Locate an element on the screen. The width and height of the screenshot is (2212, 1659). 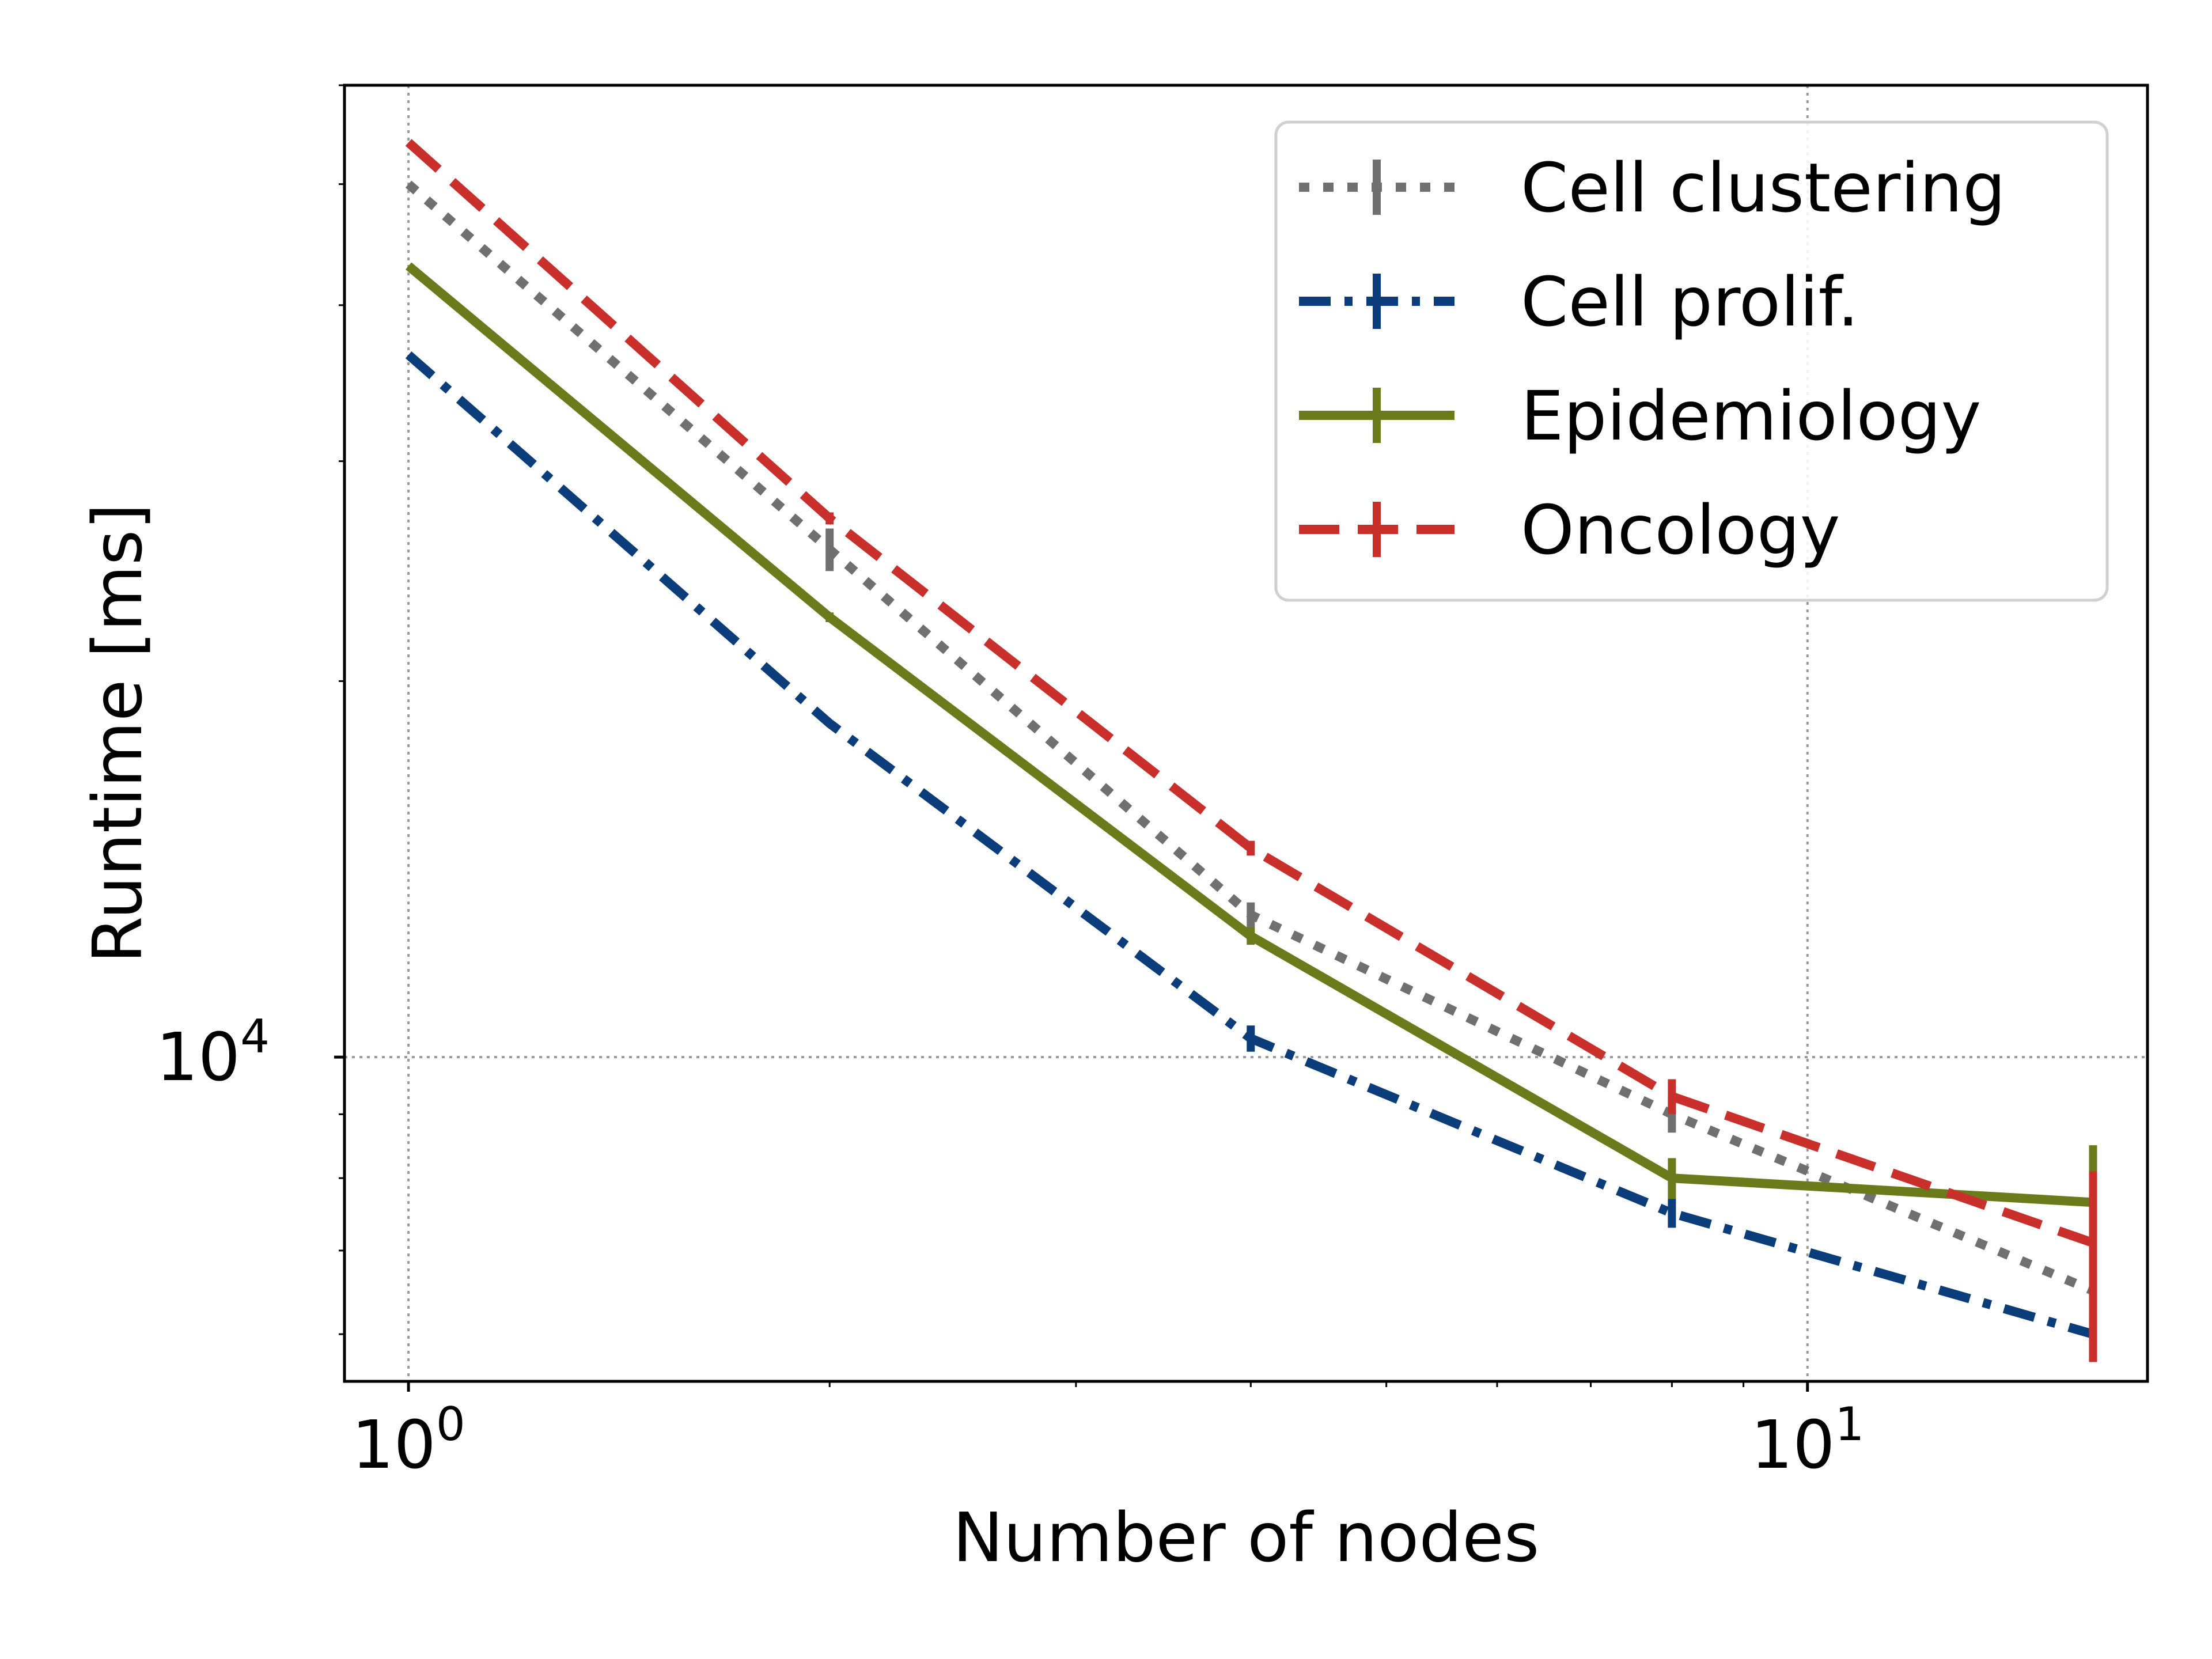
x-tick-label-1: 10¹ is located at coordinates (1807, 1440).